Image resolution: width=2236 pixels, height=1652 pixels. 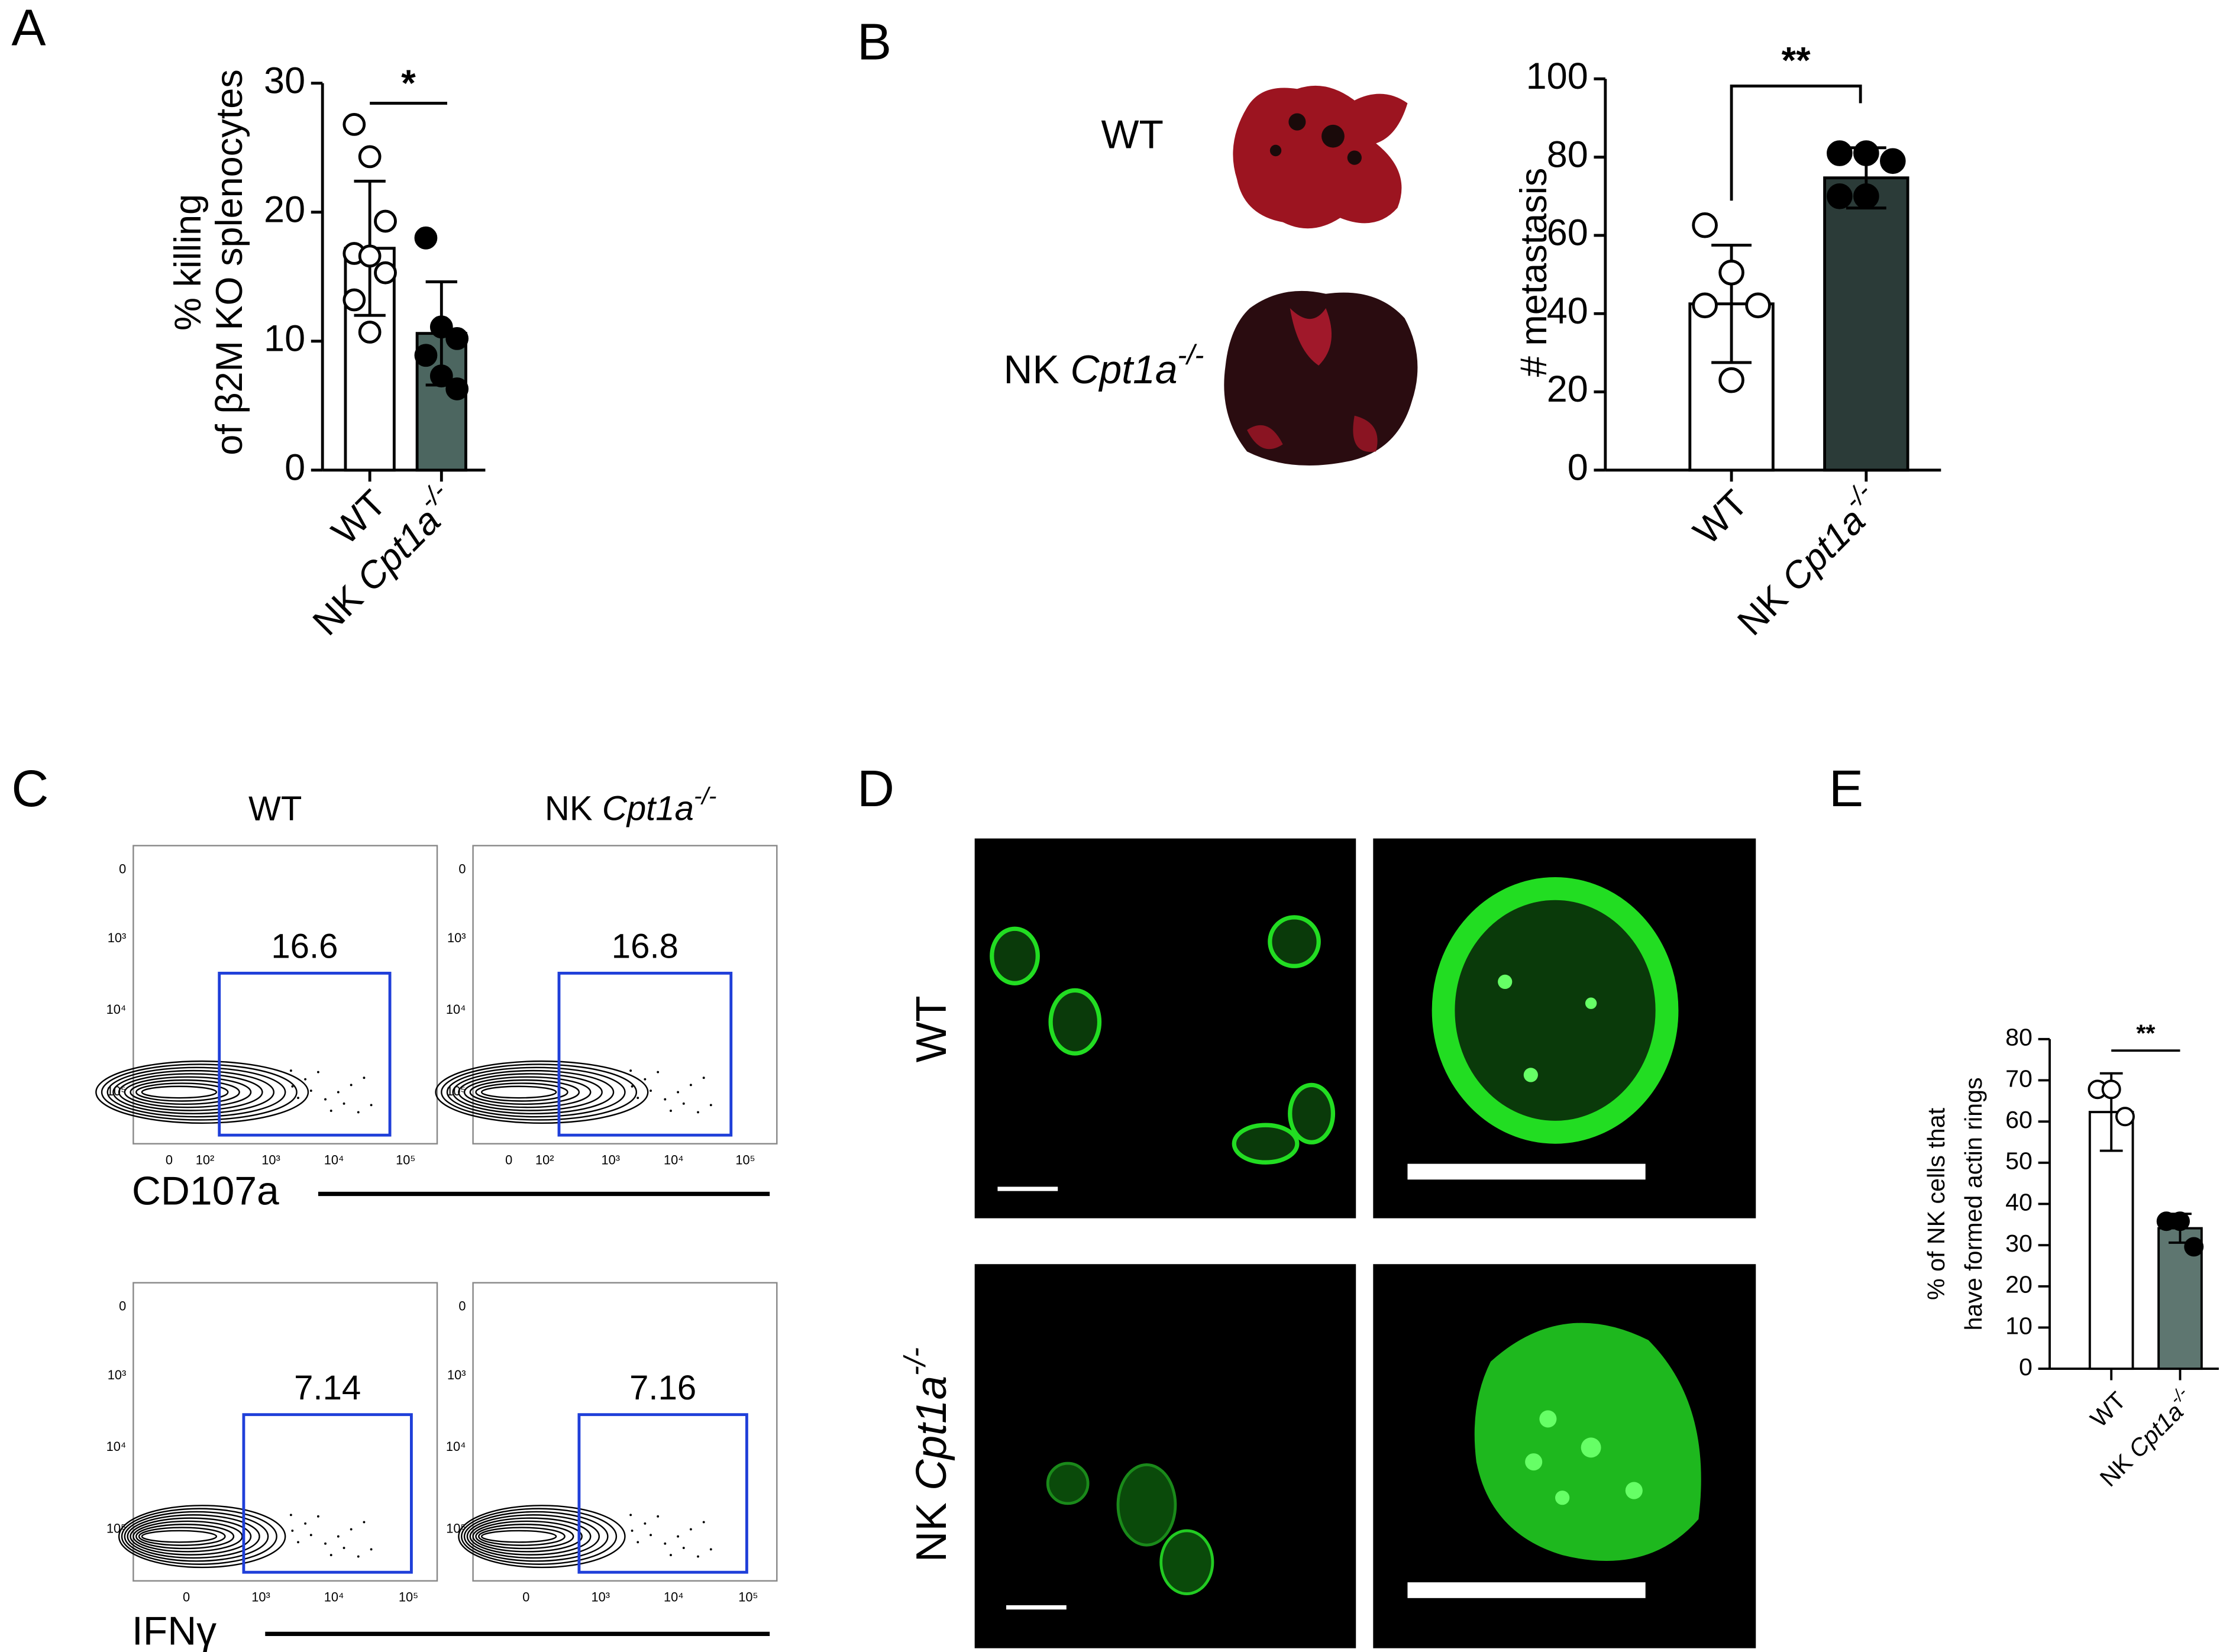 What do you see at coordinates (601, 1597) in the screenshot?
I see `x-tick-label: 10³` at bounding box center [601, 1597].